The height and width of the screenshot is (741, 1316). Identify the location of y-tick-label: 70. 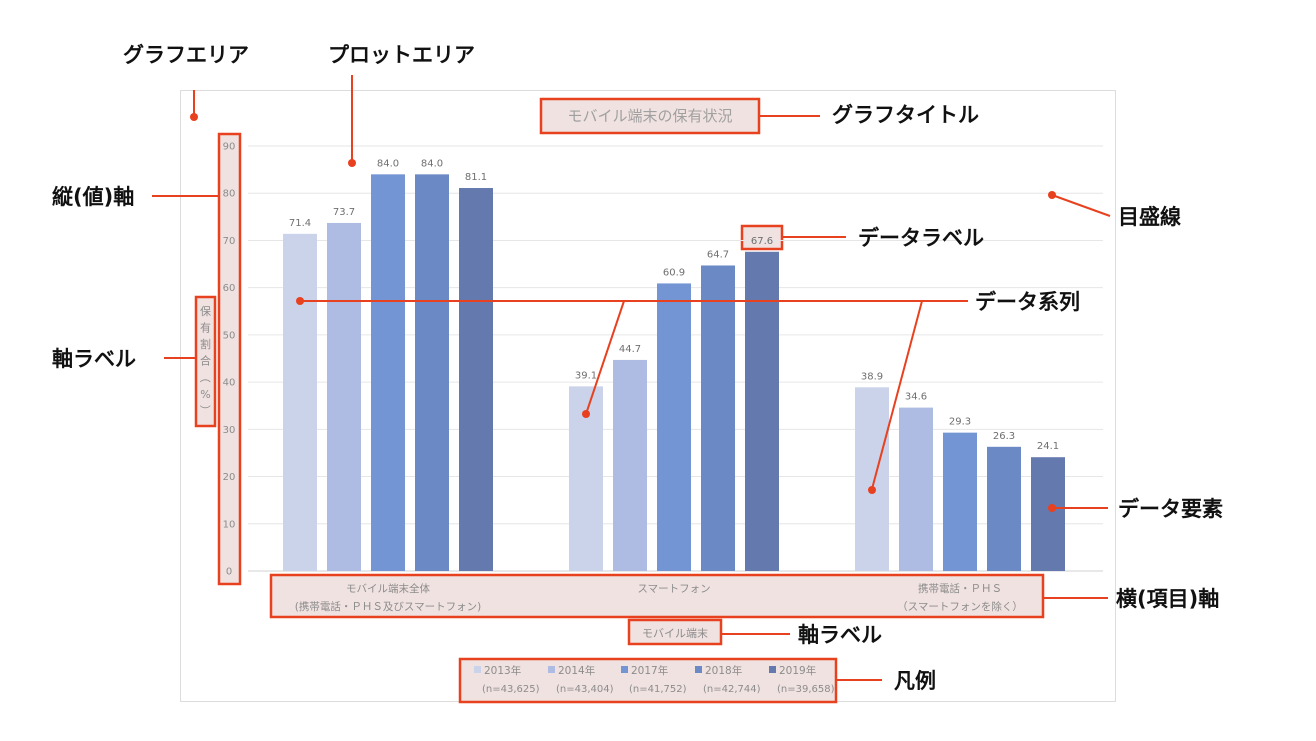
(229, 241).